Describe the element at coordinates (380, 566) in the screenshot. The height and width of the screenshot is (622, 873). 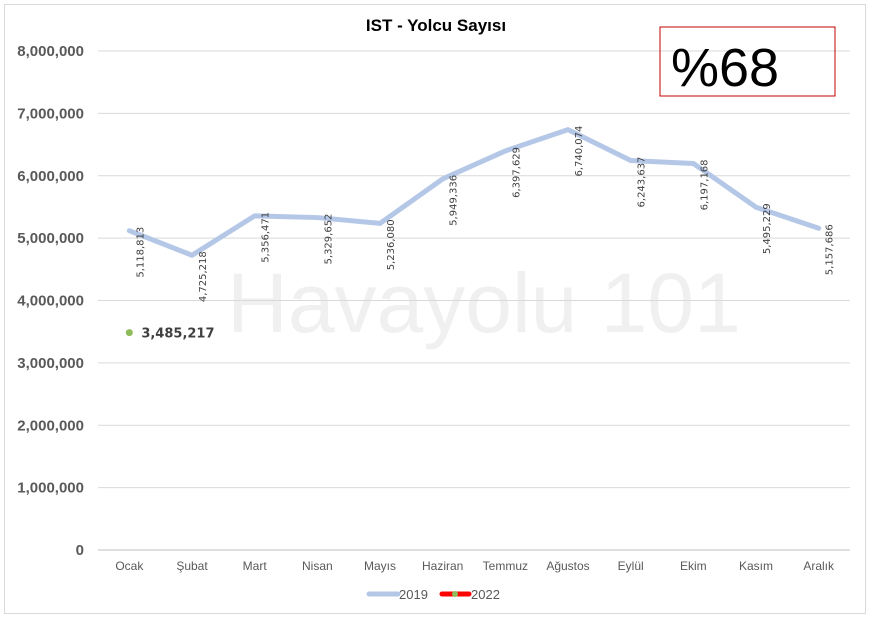
I see `x-tick-label: Mayıs` at that location.